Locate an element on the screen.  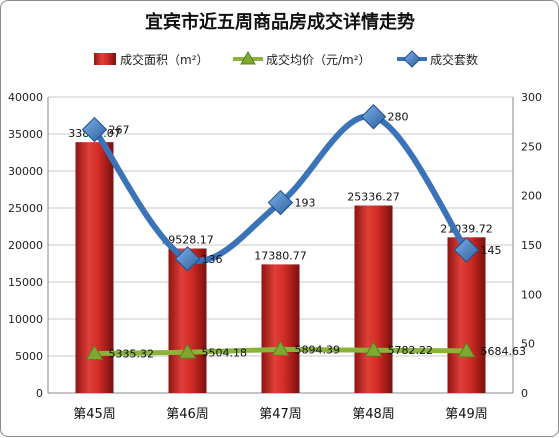
y-left-tick-label: 30000 is located at coordinates (25, 171).